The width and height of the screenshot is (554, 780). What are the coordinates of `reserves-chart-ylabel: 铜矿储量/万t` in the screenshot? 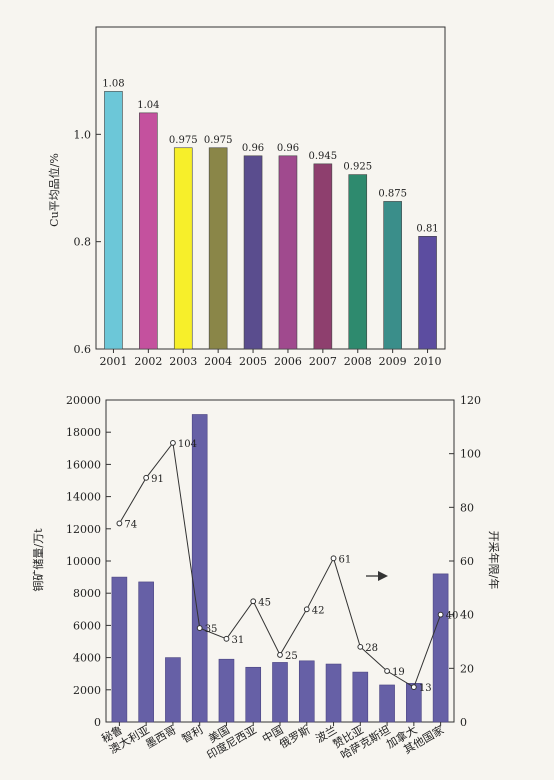 It's located at (38, 560).